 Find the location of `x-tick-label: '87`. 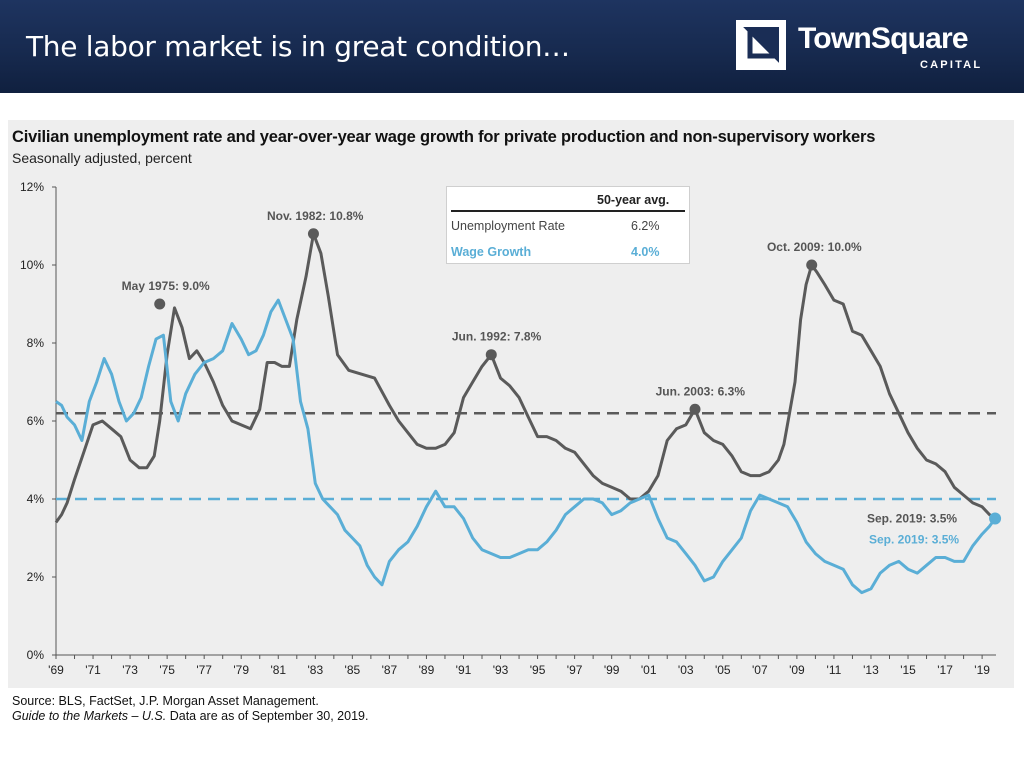

x-tick-label: '87 is located at coordinates (390, 670).